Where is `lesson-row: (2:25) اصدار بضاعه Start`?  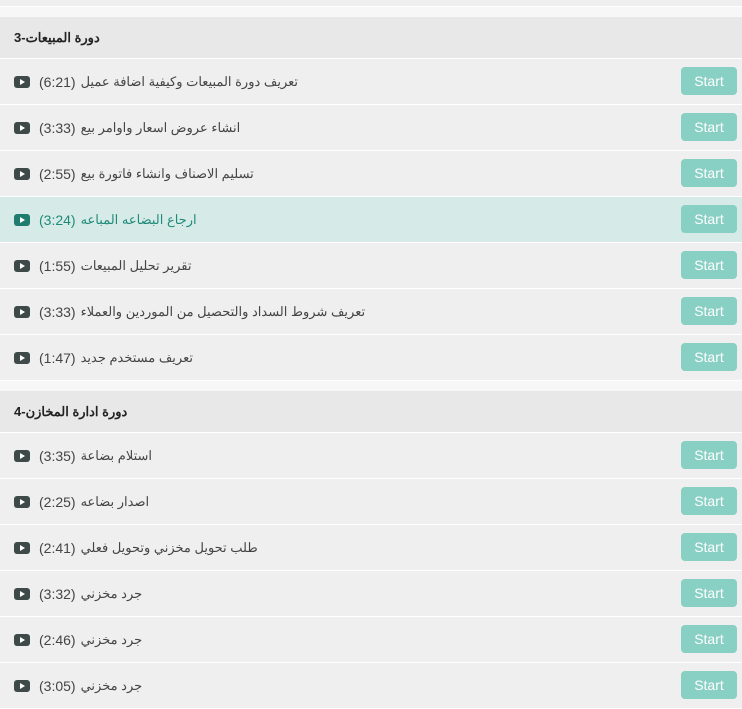 lesson-row: (2:25) اصدار بضاعه Start is located at coordinates (371, 502).